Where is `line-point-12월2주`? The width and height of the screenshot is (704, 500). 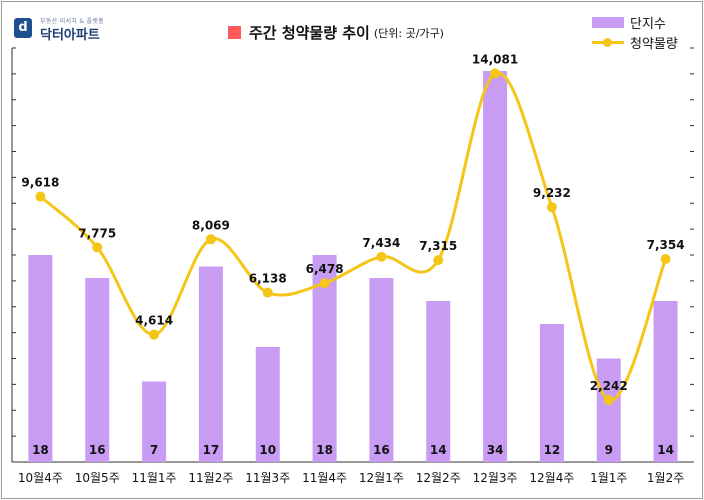
line-point-12월2주 is located at coordinates (438, 260).